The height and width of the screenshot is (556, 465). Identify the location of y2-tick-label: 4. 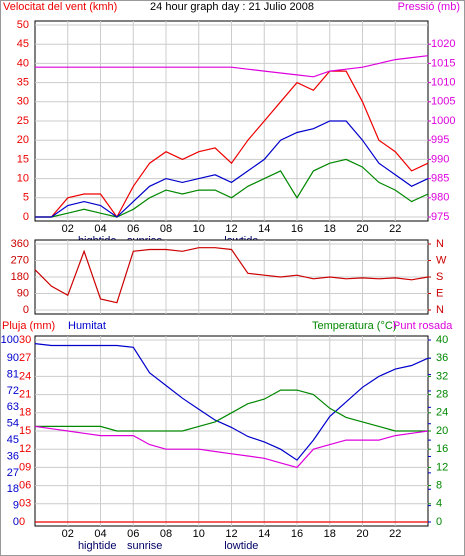
(439, 504).